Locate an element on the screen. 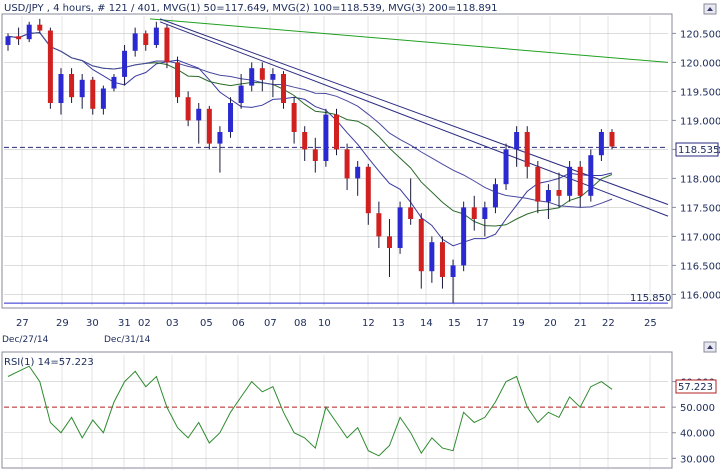 The width and height of the screenshot is (720, 472). date-tick-label: 21 is located at coordinates (580, 323).